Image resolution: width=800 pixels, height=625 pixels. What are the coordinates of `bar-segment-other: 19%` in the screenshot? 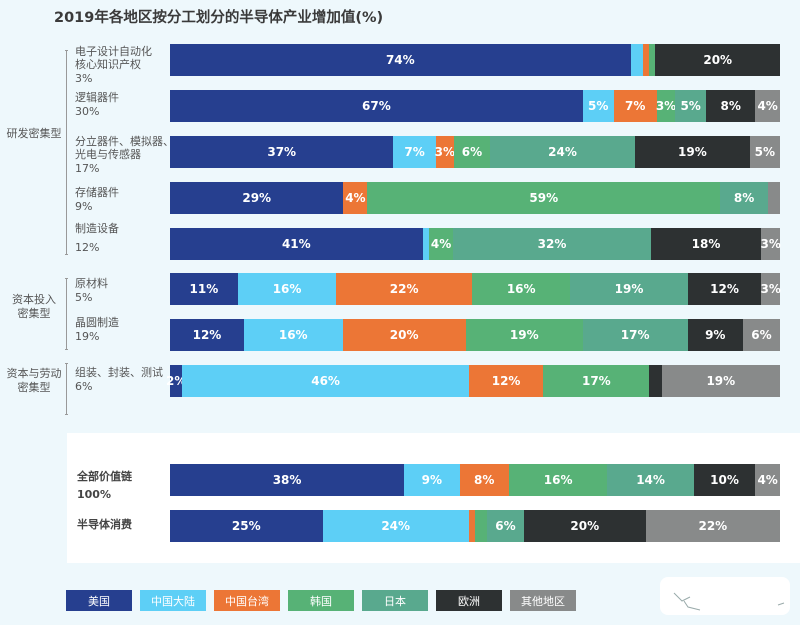 It's located at (720, 381).